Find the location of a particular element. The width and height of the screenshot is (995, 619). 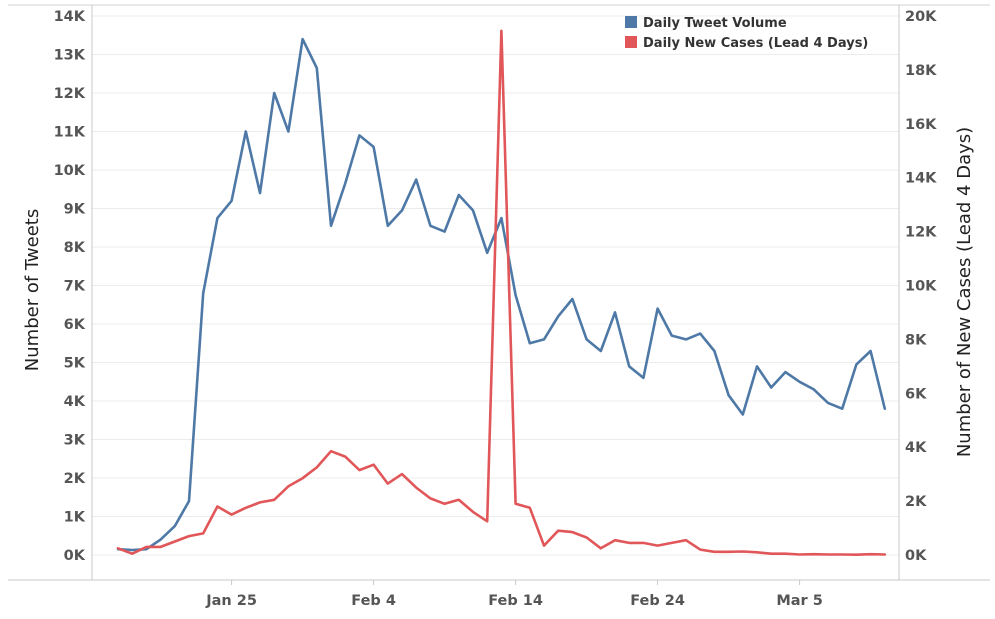

left-tick-label: 9K is located at coordinates (75, 210).